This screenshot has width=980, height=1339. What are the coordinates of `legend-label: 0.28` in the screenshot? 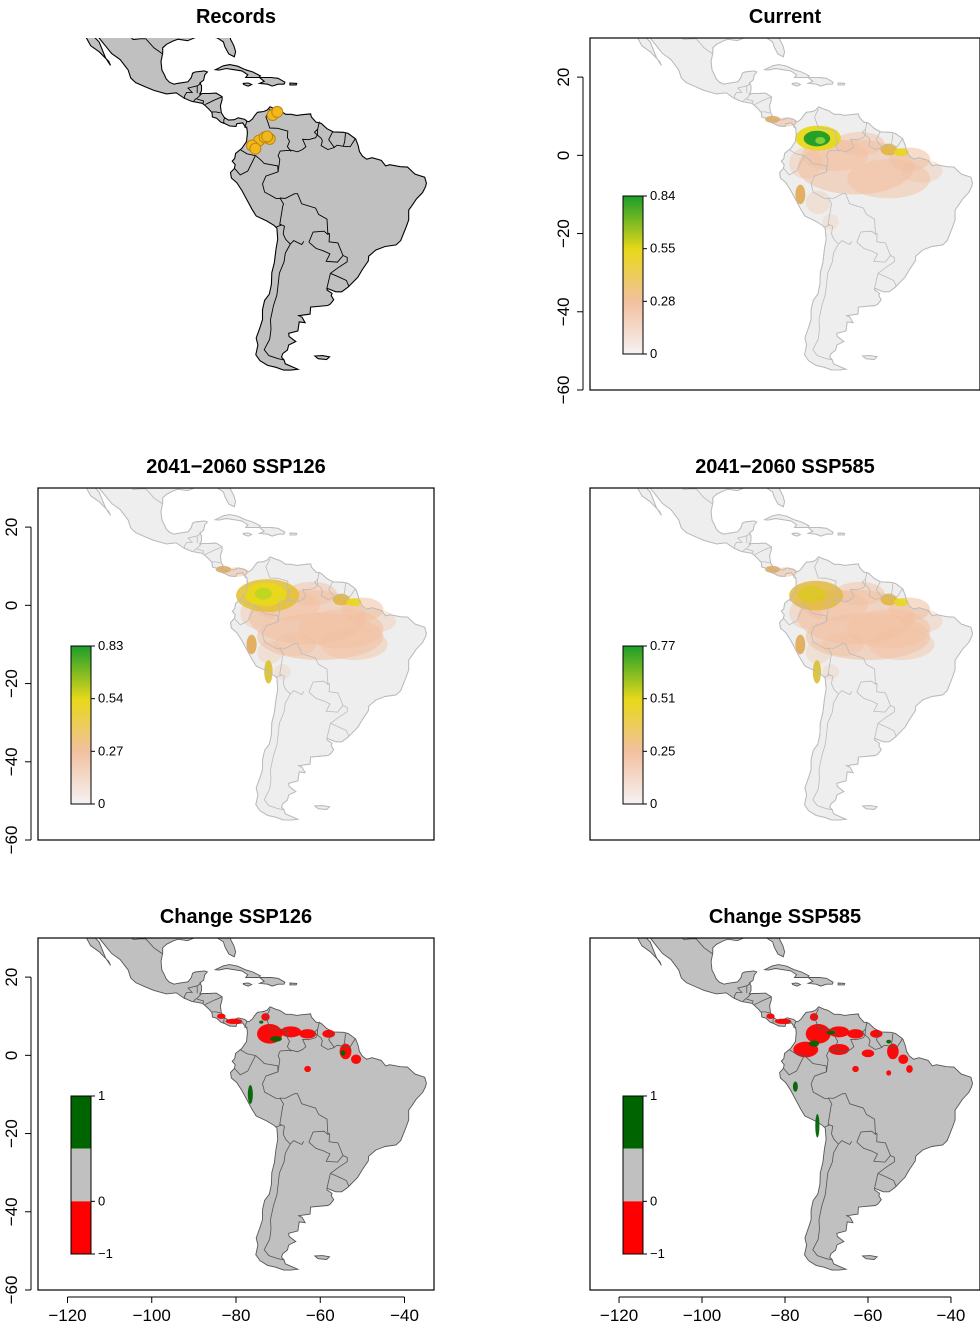 It's located at (662, 300).